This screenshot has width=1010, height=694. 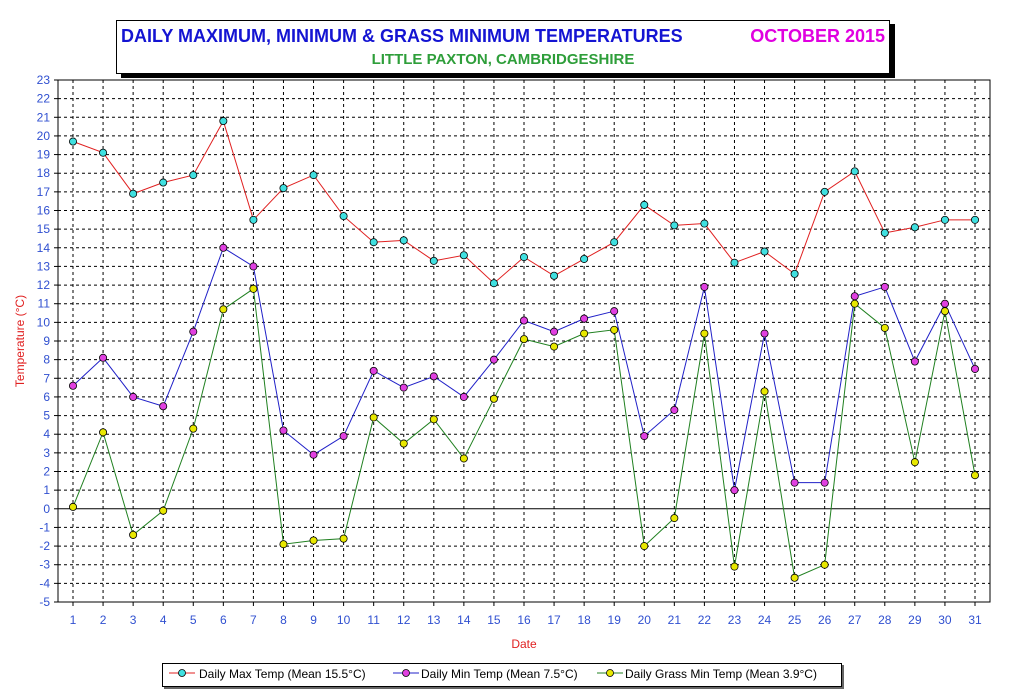 I want to click on y-axis-label: Temperature (°C), so click(x=20, y=341).